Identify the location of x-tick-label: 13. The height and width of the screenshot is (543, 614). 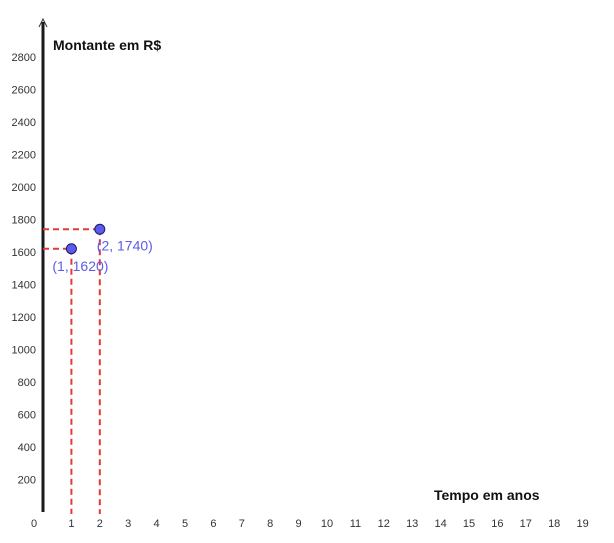
(412, 524).